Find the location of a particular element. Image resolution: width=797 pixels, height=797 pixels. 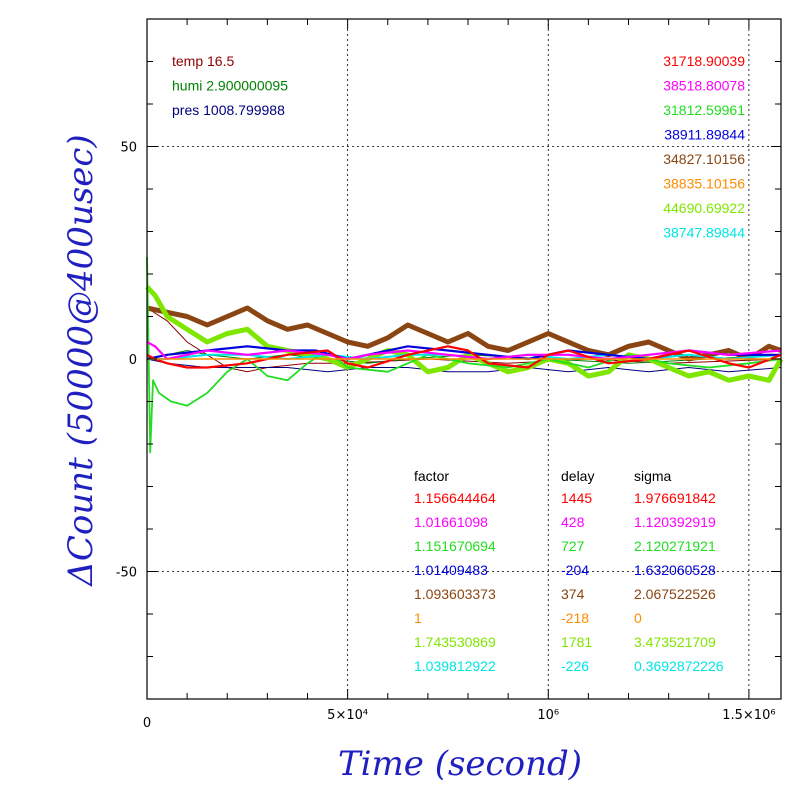

delay-header: delay is located at coordinates (577, 476).